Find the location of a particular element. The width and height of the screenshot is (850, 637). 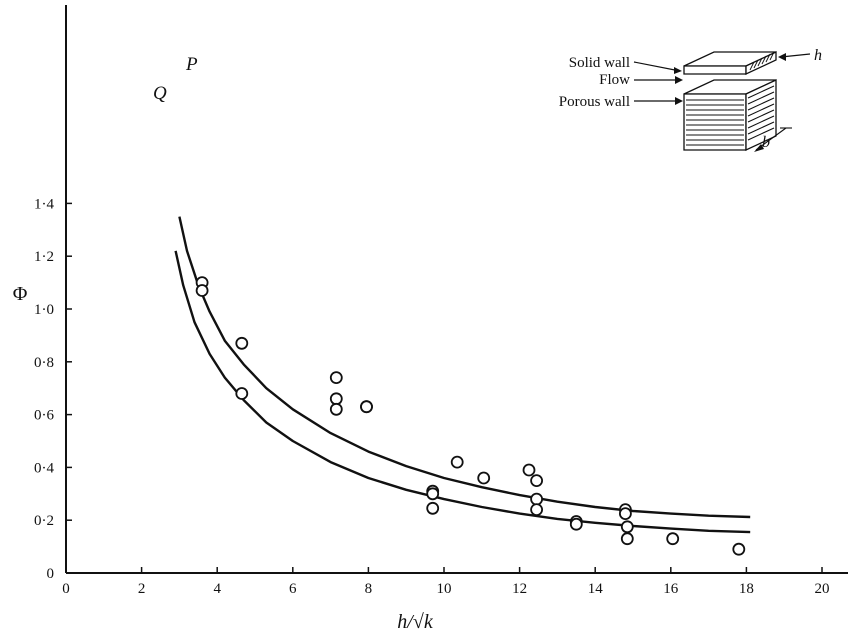

channel-diagram: Solid wall Flow Porous wall h is located at coordinates (690, 99).